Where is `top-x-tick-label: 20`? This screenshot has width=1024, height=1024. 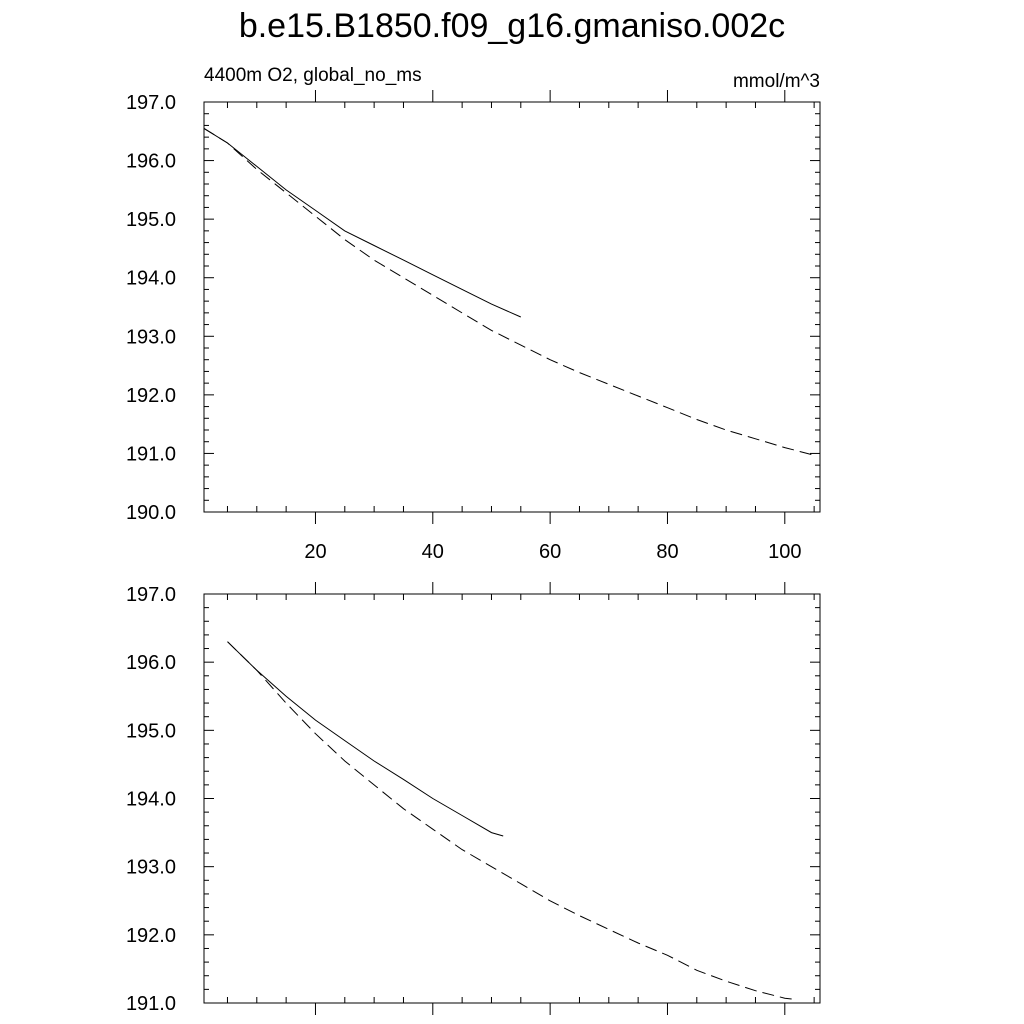
top-x-tick-label: 20 is located at coordinates (315, 552).